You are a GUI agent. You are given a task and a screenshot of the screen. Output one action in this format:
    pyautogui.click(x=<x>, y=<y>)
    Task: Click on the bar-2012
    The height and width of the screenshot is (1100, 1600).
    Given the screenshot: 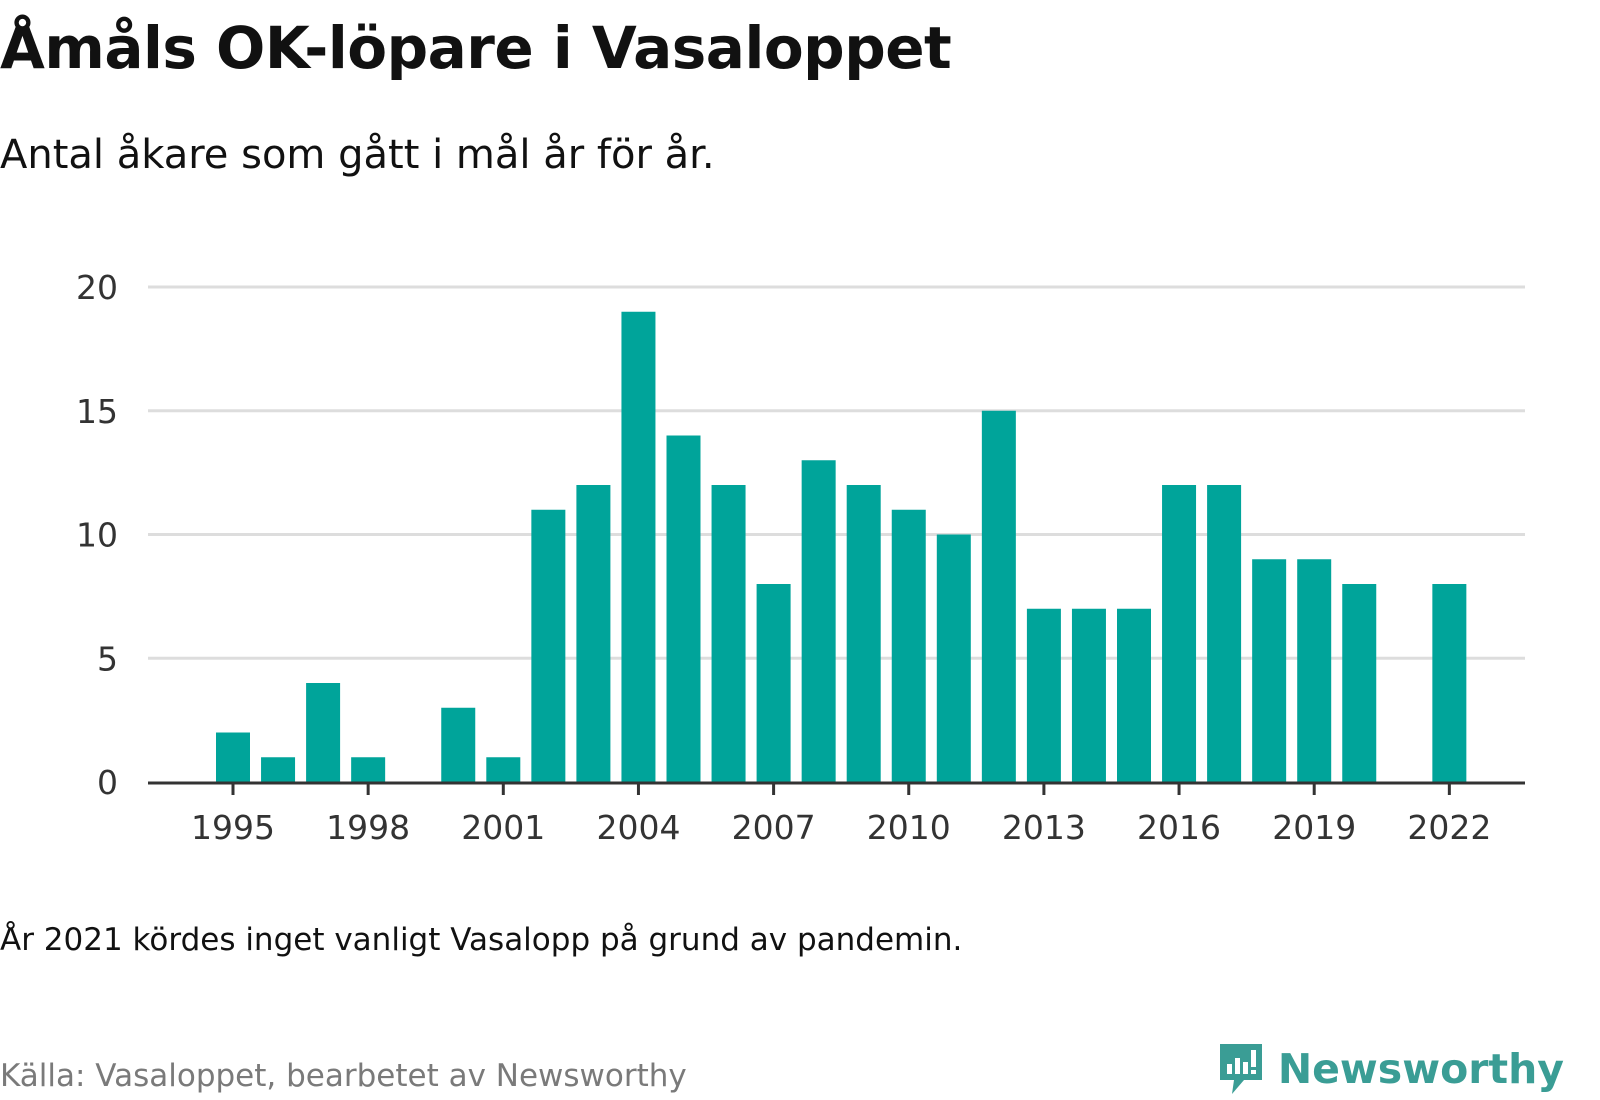 What is the action you would take?
    pyautogui.click(x=998, y=596)
    